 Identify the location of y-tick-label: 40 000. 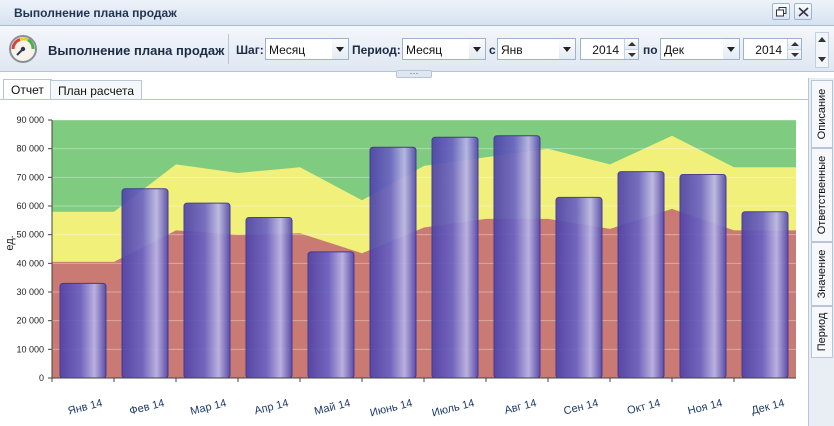
(30, 263).